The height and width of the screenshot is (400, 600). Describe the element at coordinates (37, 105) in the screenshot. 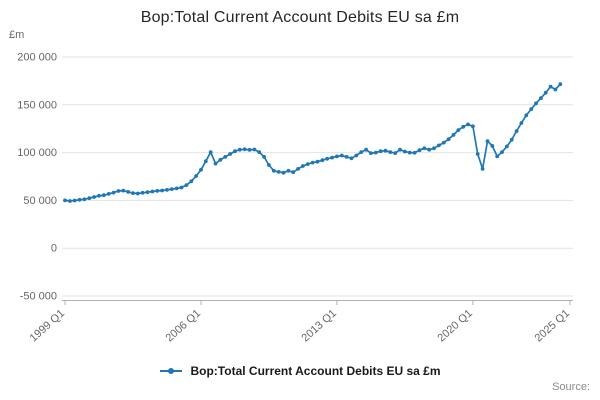

I see `svg-text: 150 000` at that location.